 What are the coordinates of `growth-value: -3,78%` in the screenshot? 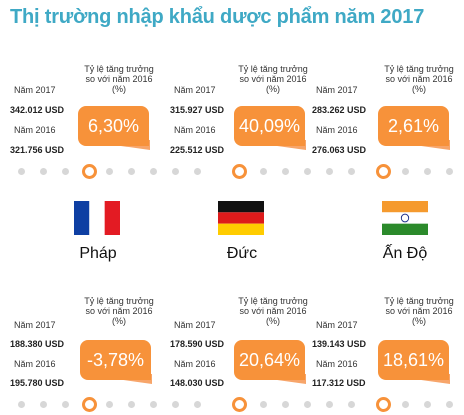 It's located at (115, 360).